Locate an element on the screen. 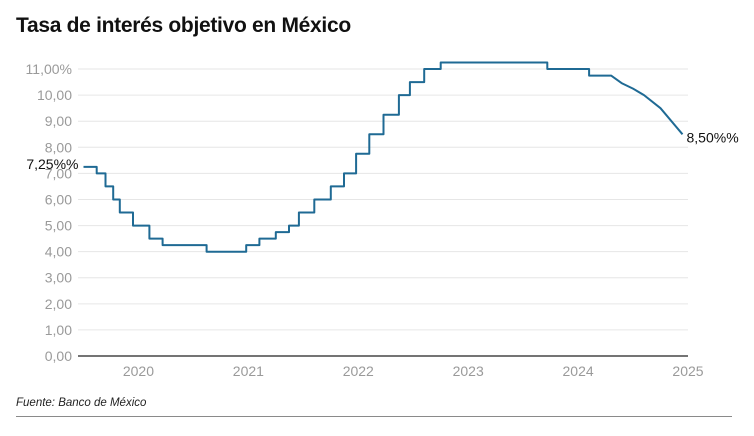  data-label: 8,50%% is located at coordinates (713, 137).